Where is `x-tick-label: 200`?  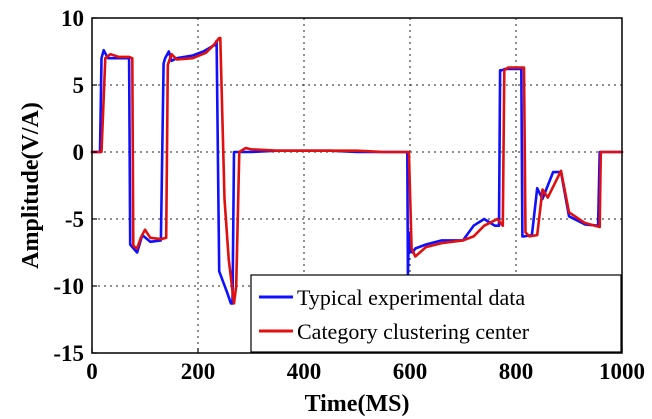
x-tick-label: 200 is located at coordinates (198, 371).